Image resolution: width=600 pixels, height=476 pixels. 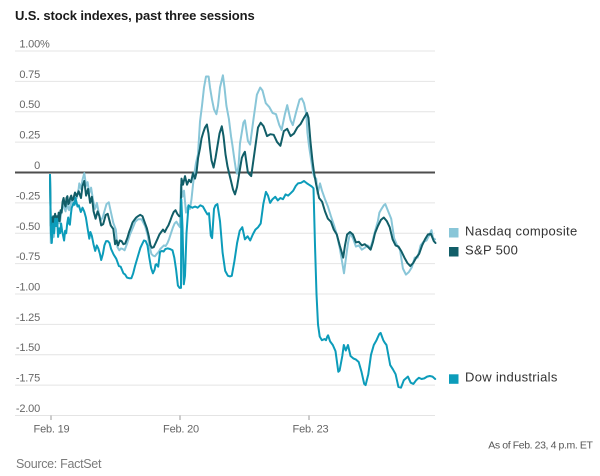 I want to click on svg-text: S&P 500, so click(x=491, y=250).